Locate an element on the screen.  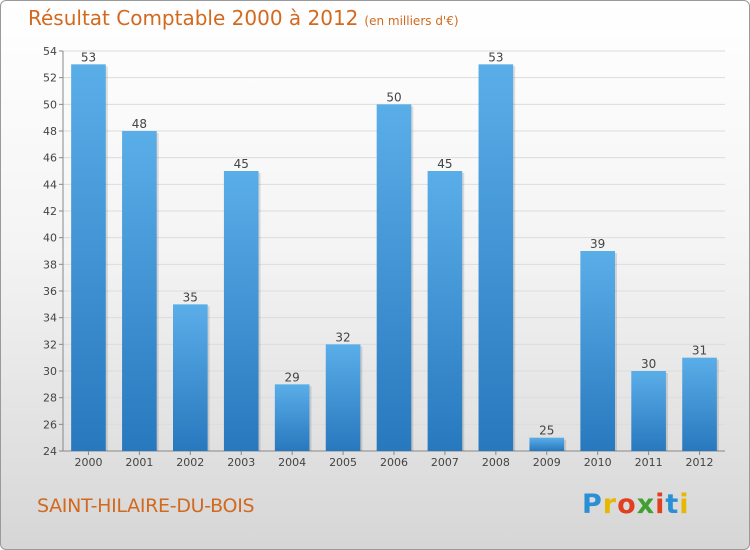
y-tick-label: 32 is located at coordinates (50, 344).